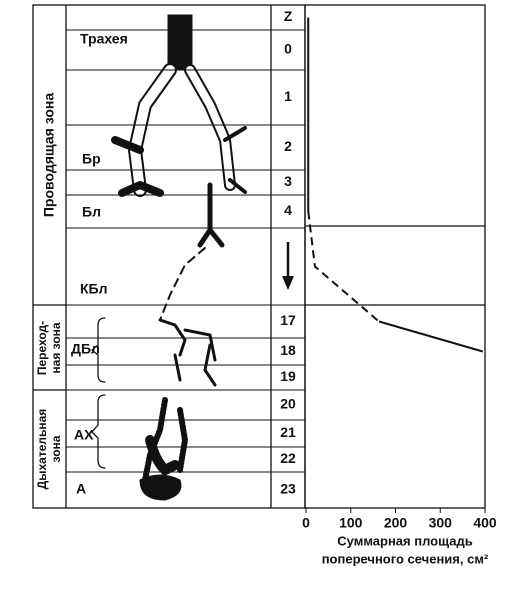 The width and height of the screenshot is (509, 591). What do you see at coordinates (94, 289) in the screenshot?
I see `structure-label: КБл` at bounding box center [94, 289].